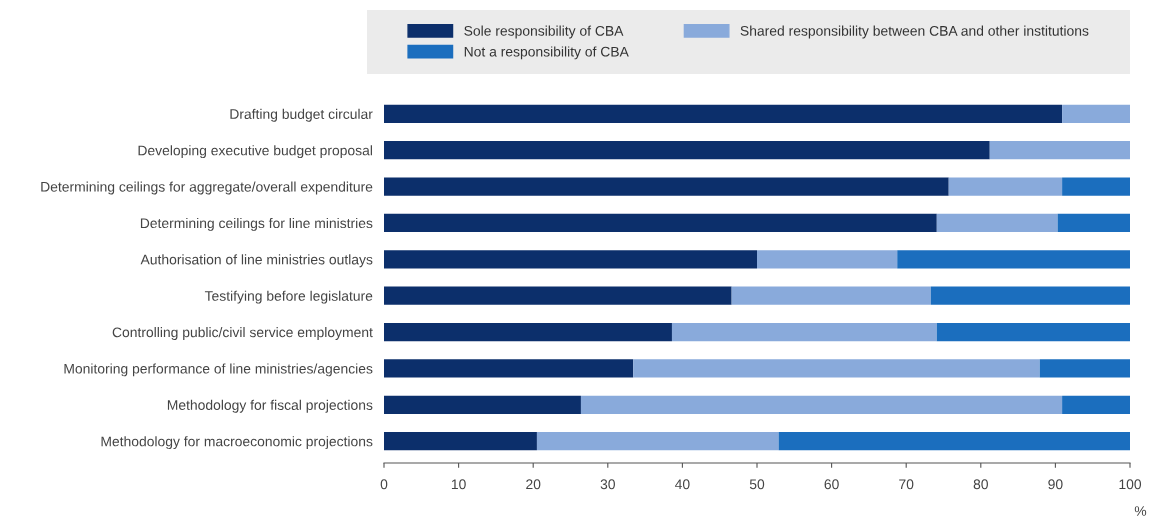 The width and height of the screenshot is (1153, 524). I want to click on x-tick-label: 20, so click(533, 484).